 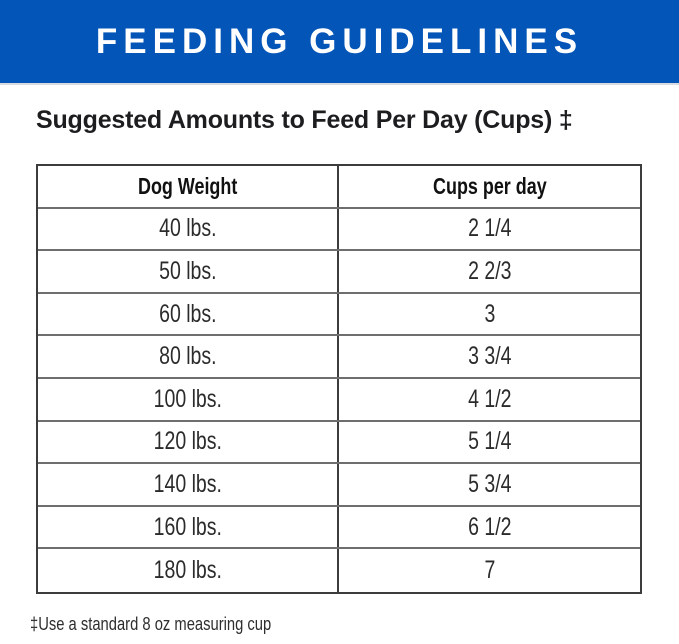 I want to click on cups-per-day-value: 3 3/4, so click(x=489, y=356).